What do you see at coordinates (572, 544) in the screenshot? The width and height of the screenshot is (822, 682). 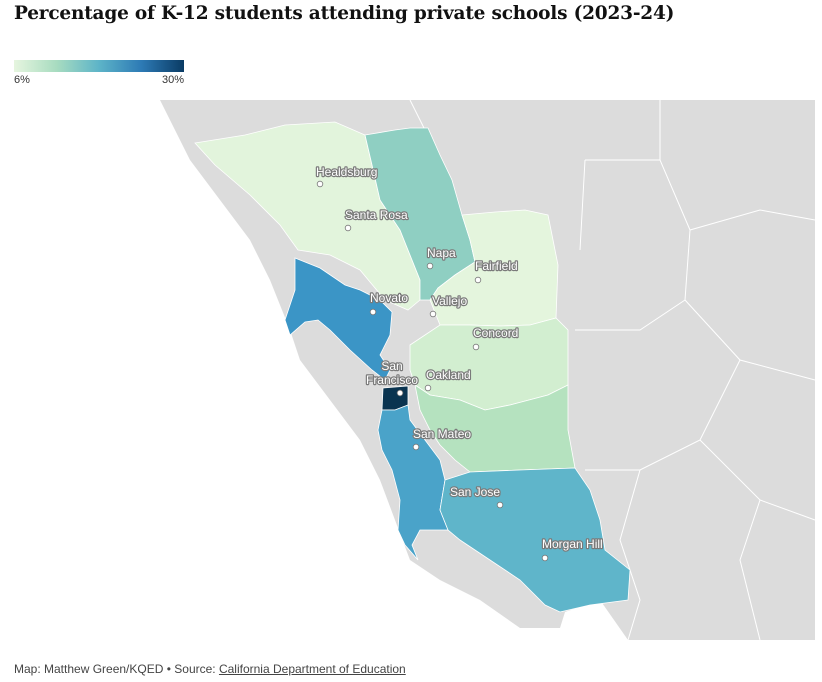 I see `city-label-morgan-hill: Morgan Hill` at bounding box center [572, 544].